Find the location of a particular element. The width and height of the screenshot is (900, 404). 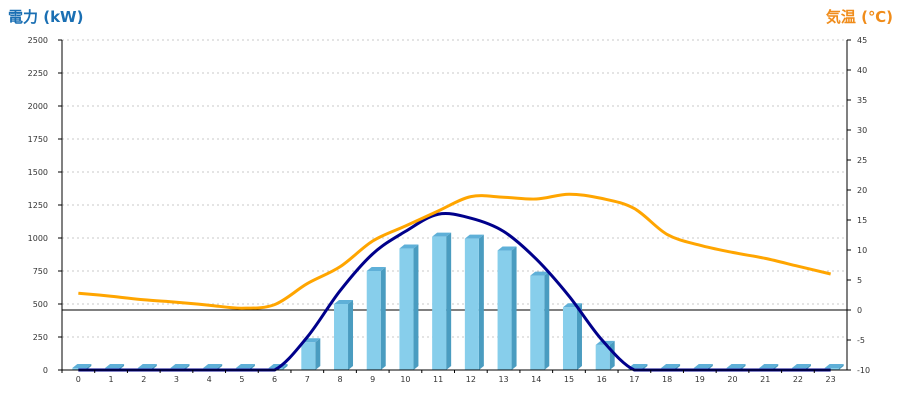

right-tick-label: 15 is located at coordinates (862, 220).